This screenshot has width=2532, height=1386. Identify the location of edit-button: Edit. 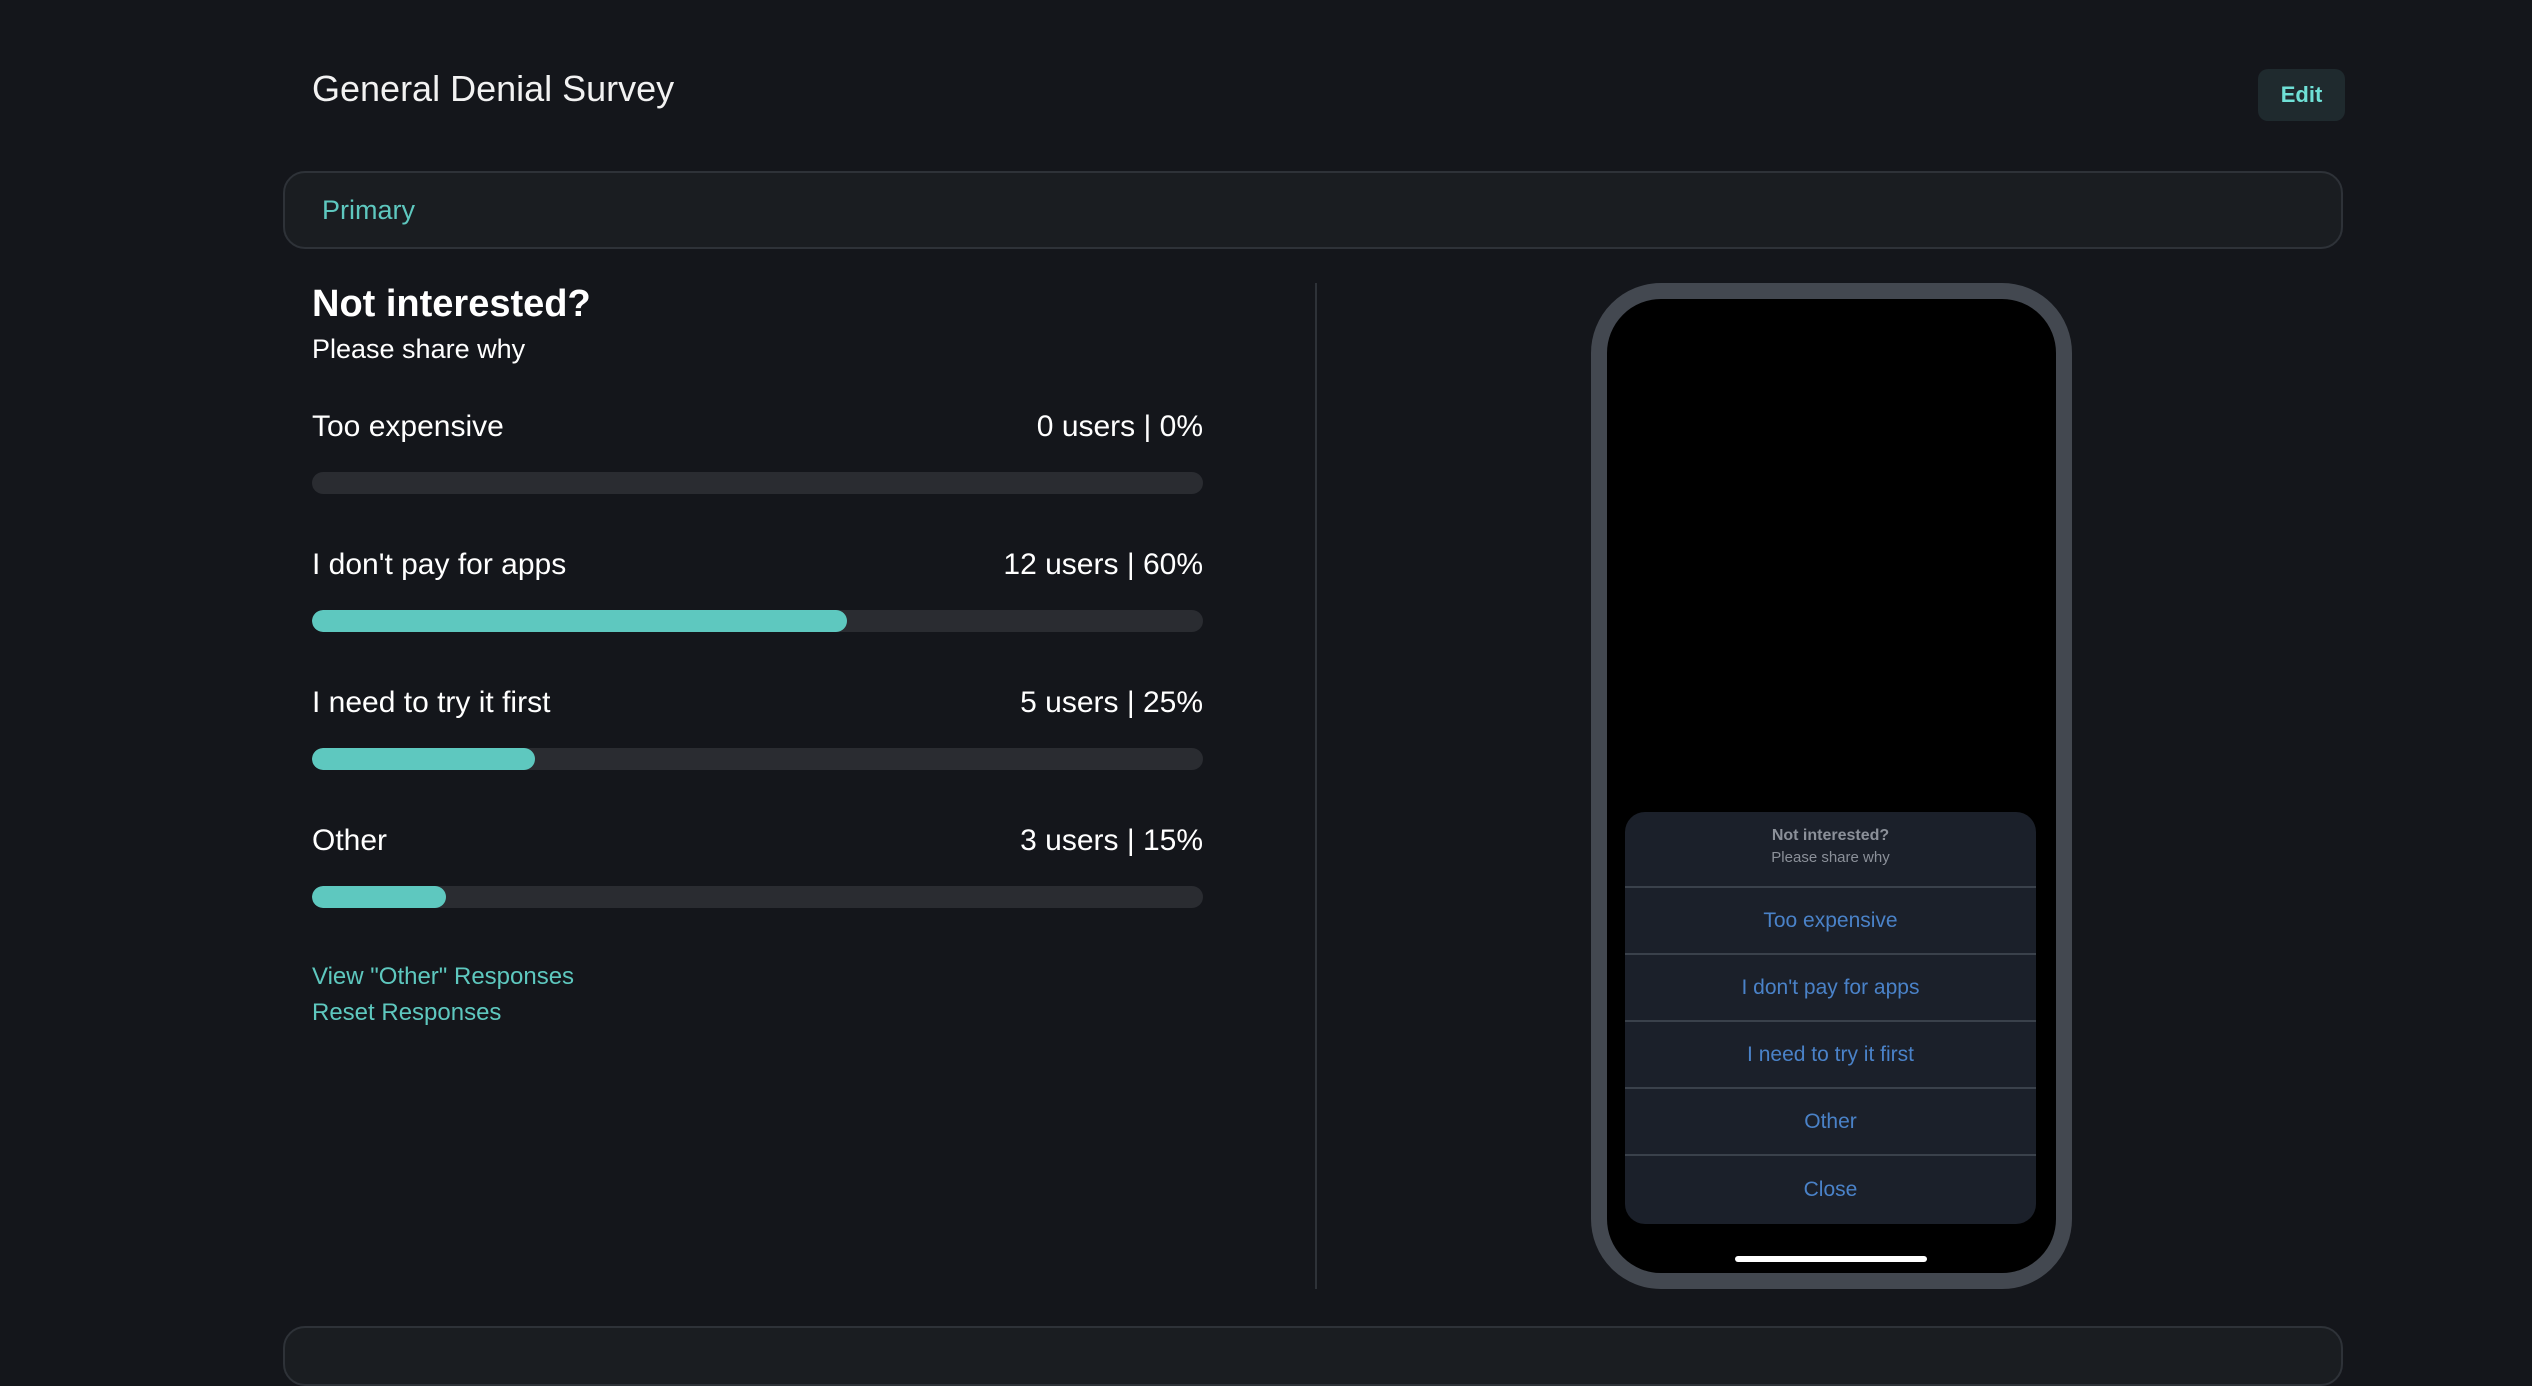
(2301, 95).